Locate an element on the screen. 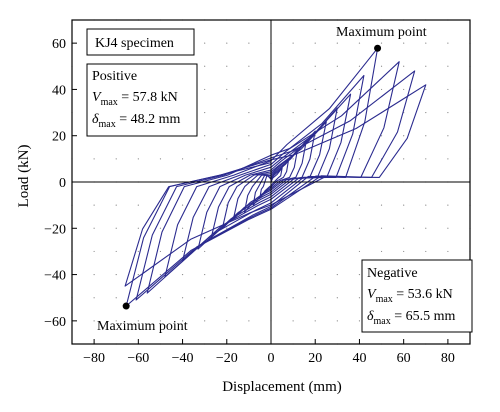 The image size is (500, 412). y-tick-label: −20 is located at coordinates (55, 229).